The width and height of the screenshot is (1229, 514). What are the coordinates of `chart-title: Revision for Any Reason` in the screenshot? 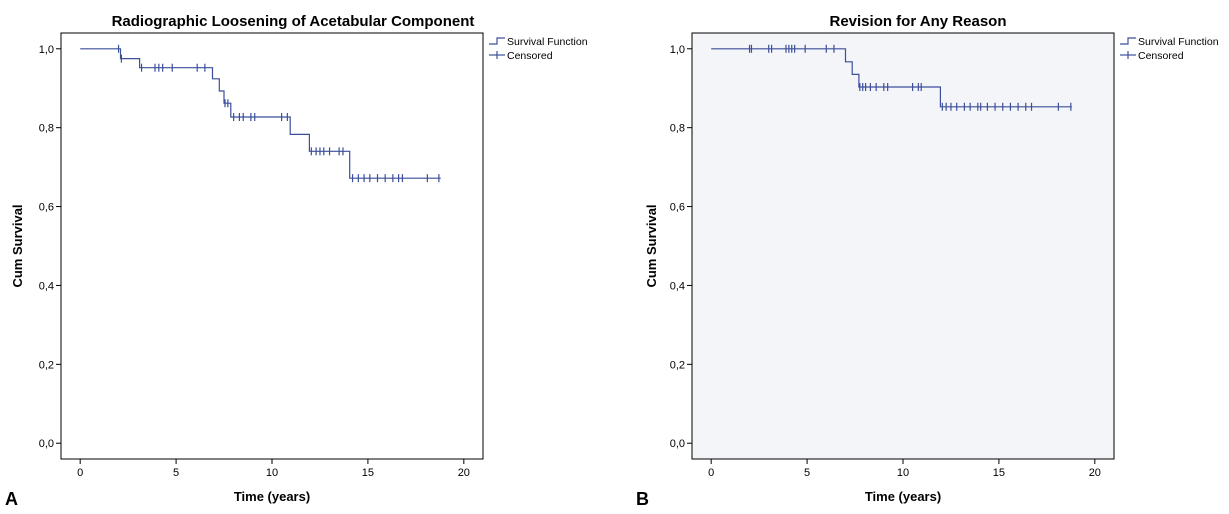 It's located at (918, 21).